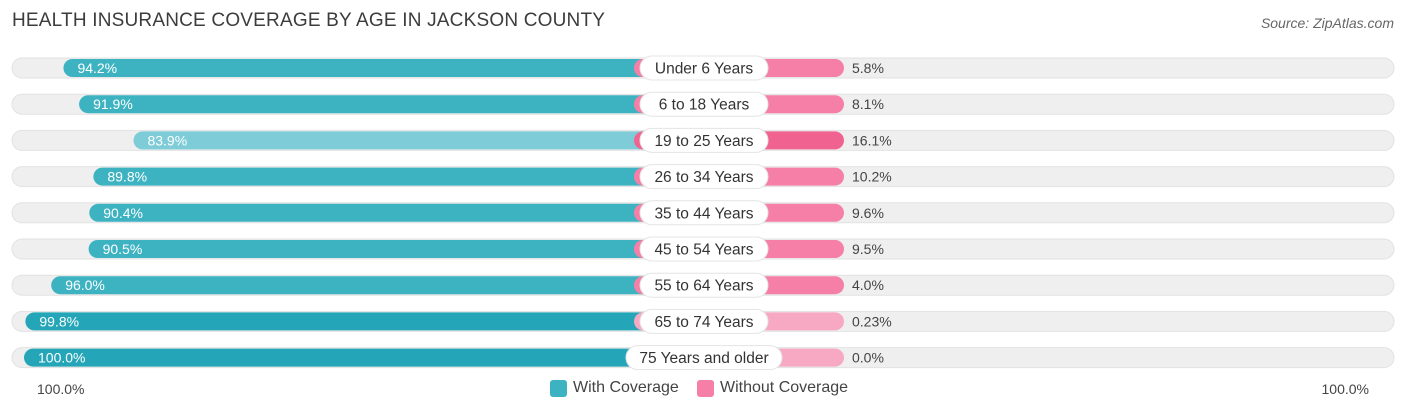  I want to click on legend-swatch-without-coverage, so click(705, 388).